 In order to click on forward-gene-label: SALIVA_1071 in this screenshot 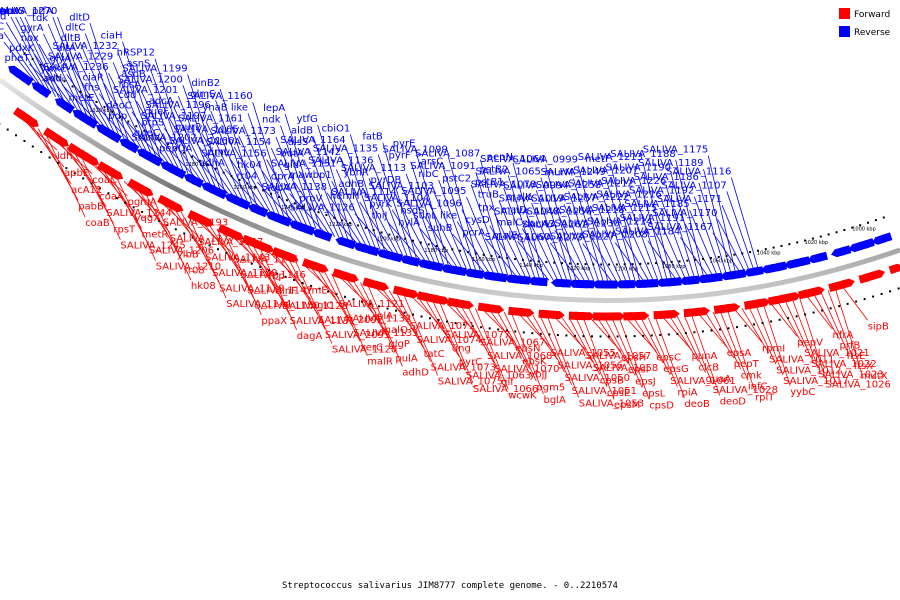, I will do `click(442, 326)`.